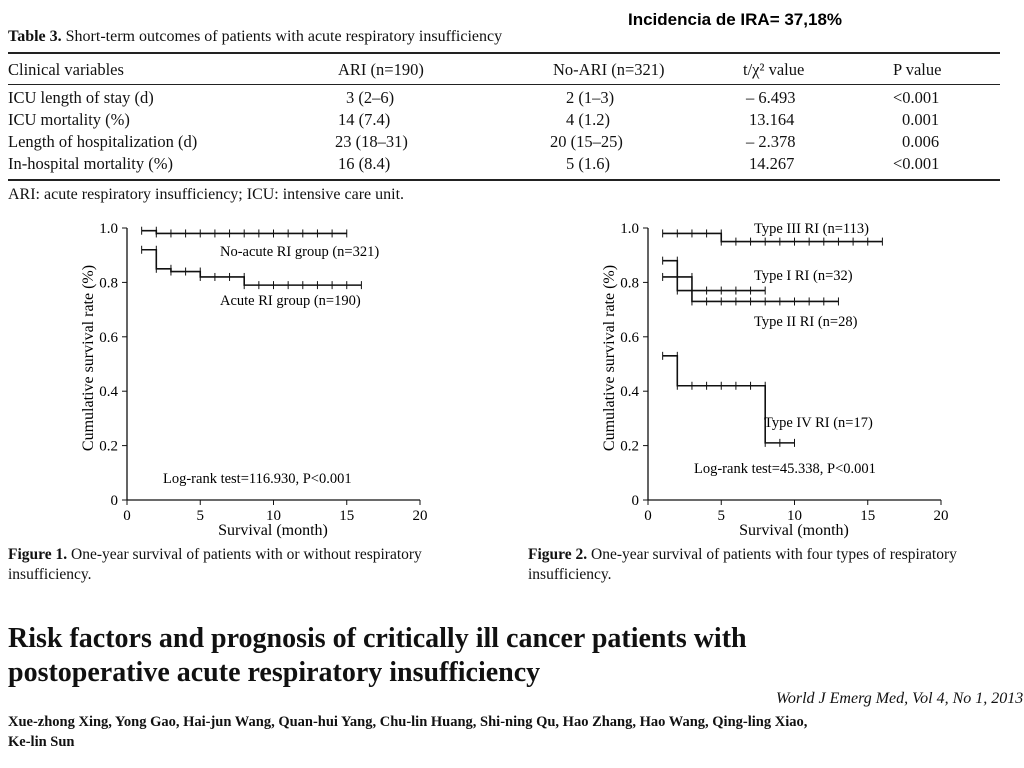 The image size is (1024, 768). I want to click on series-label: Type II RI (n=28), so click(806, 322).